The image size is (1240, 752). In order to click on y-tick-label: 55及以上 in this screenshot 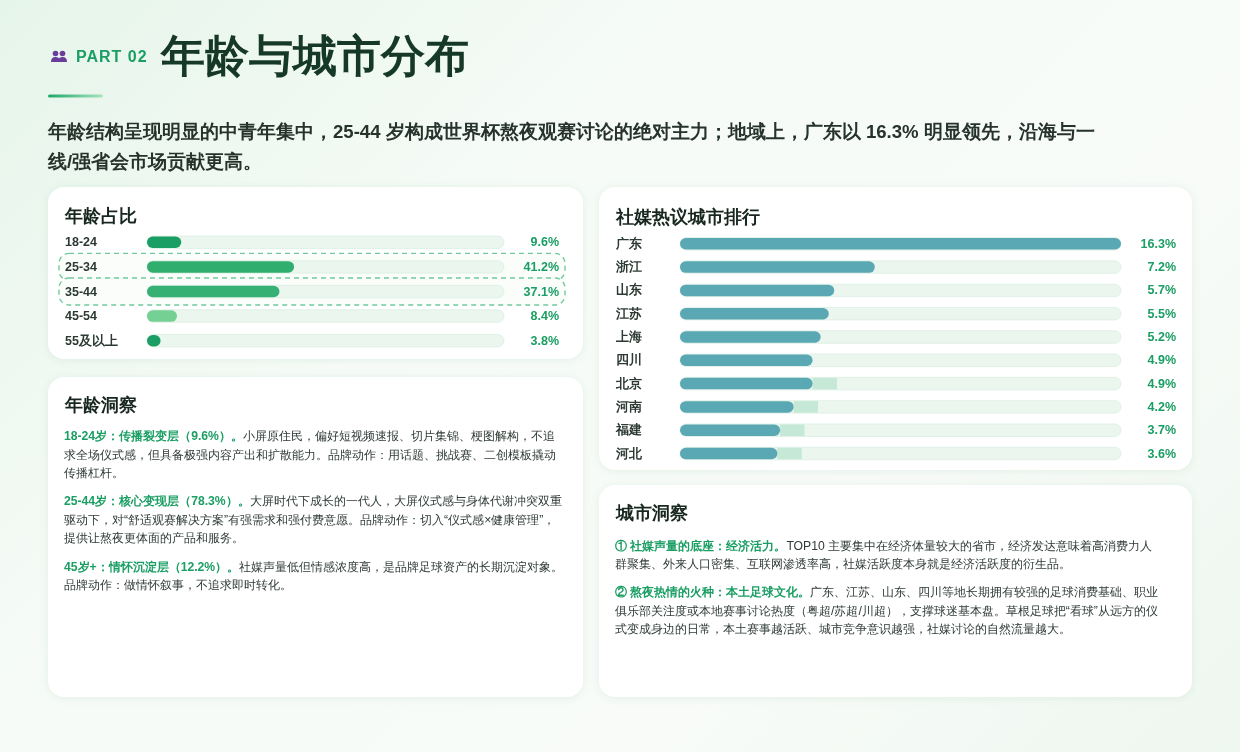, I will do `click(91, 340)`.